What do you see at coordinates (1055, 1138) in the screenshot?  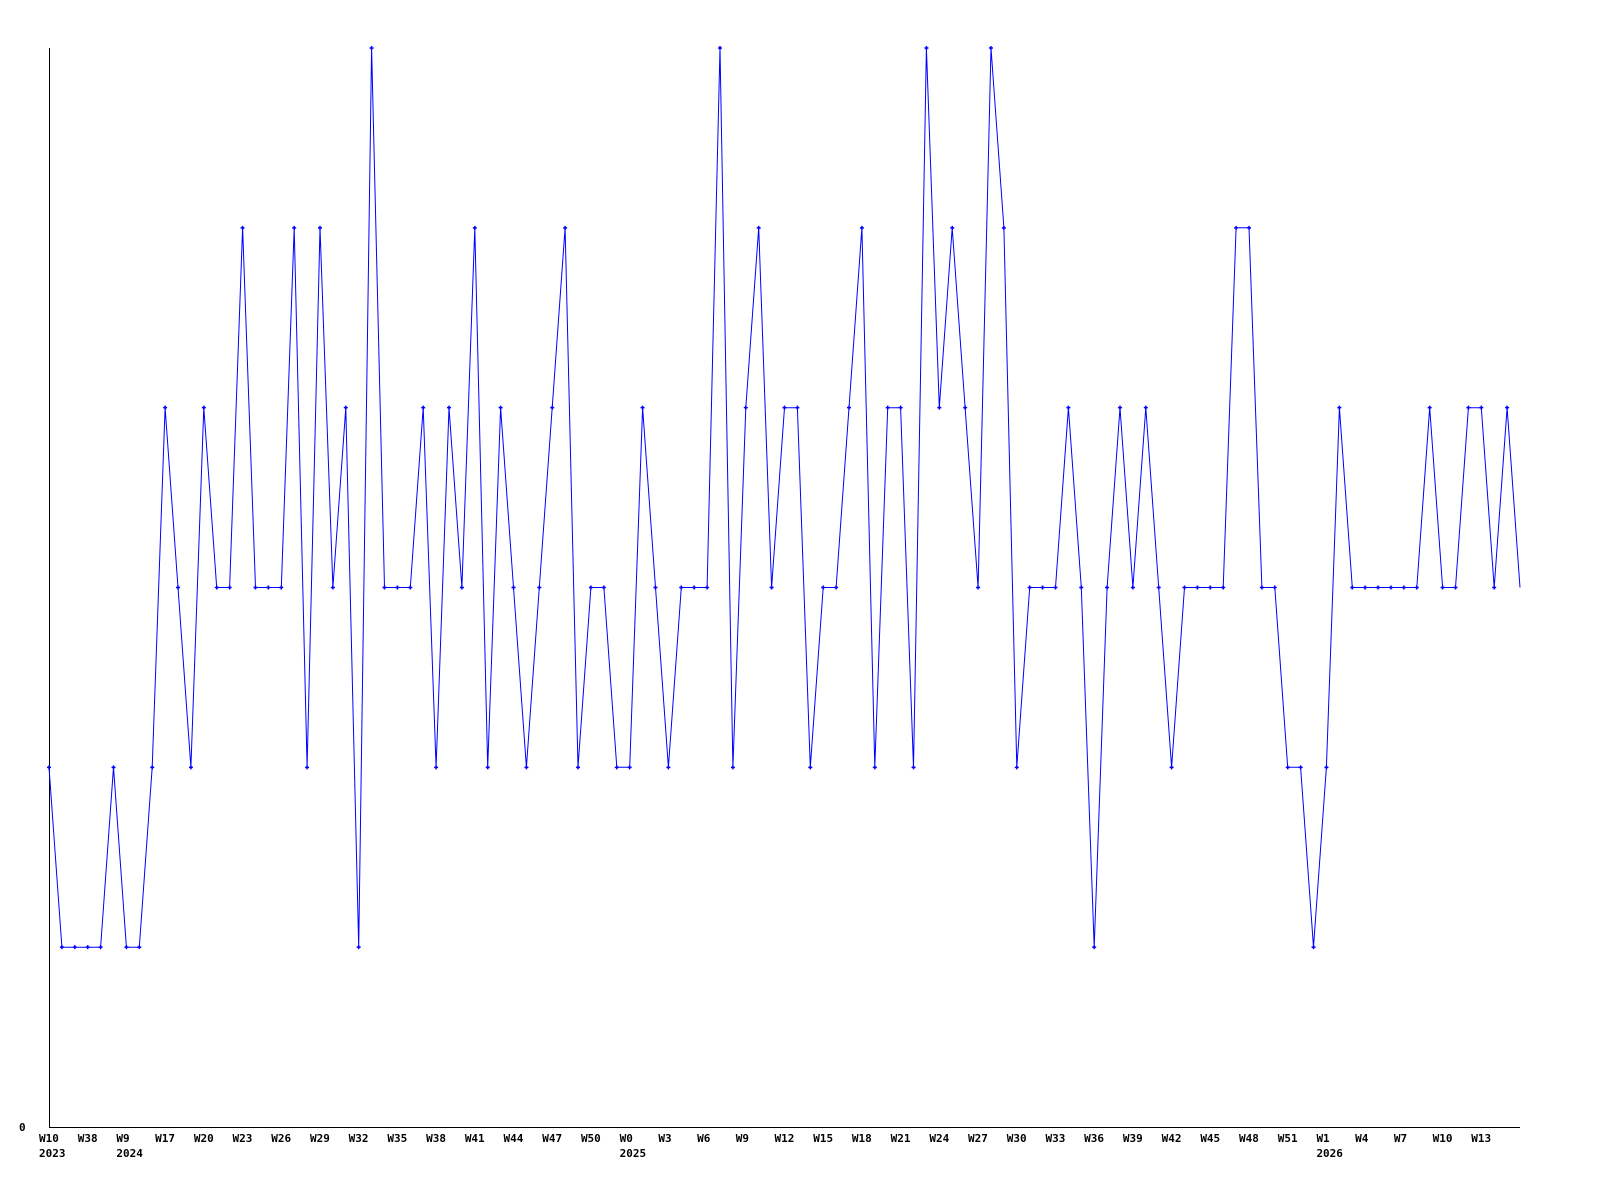 I see `x-tick-label: W33` at bounding box center [1055, 1138].